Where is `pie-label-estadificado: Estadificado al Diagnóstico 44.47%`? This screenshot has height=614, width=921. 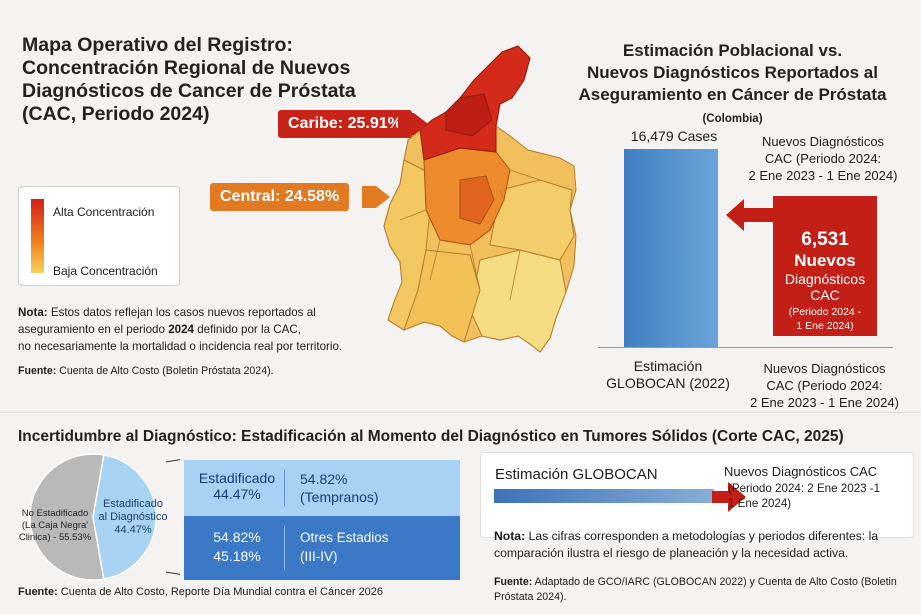 pie-label-estadificado: Estadificado al Diagnóstico 44.47% is located at coordinates (133, 517).